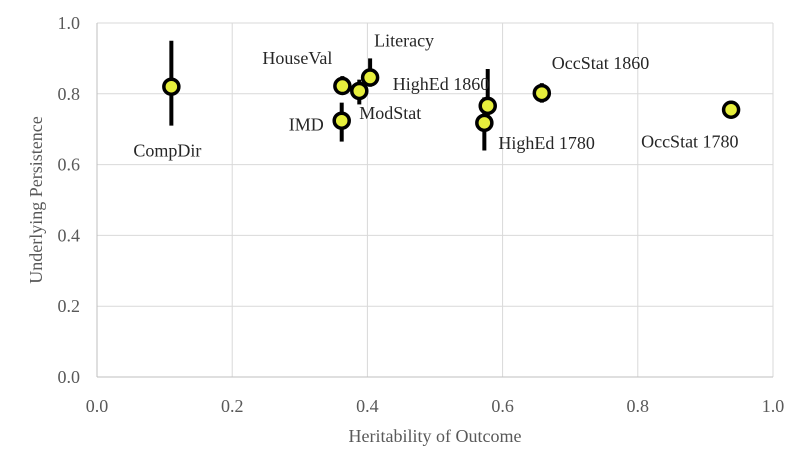 This screenshot has width=800, height=467. What do you see at coordinates (773, 406) in the screenshot?
I see `x-tick-label: 1.0` at bounding box center [773, 406].